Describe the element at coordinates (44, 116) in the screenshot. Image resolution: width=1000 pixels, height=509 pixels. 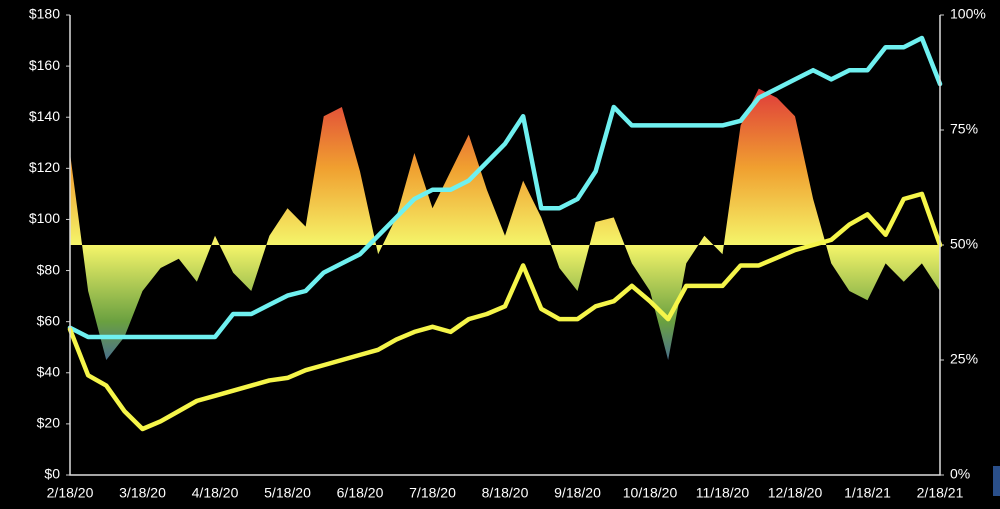
I see `y-tick-label: $140` at that location.